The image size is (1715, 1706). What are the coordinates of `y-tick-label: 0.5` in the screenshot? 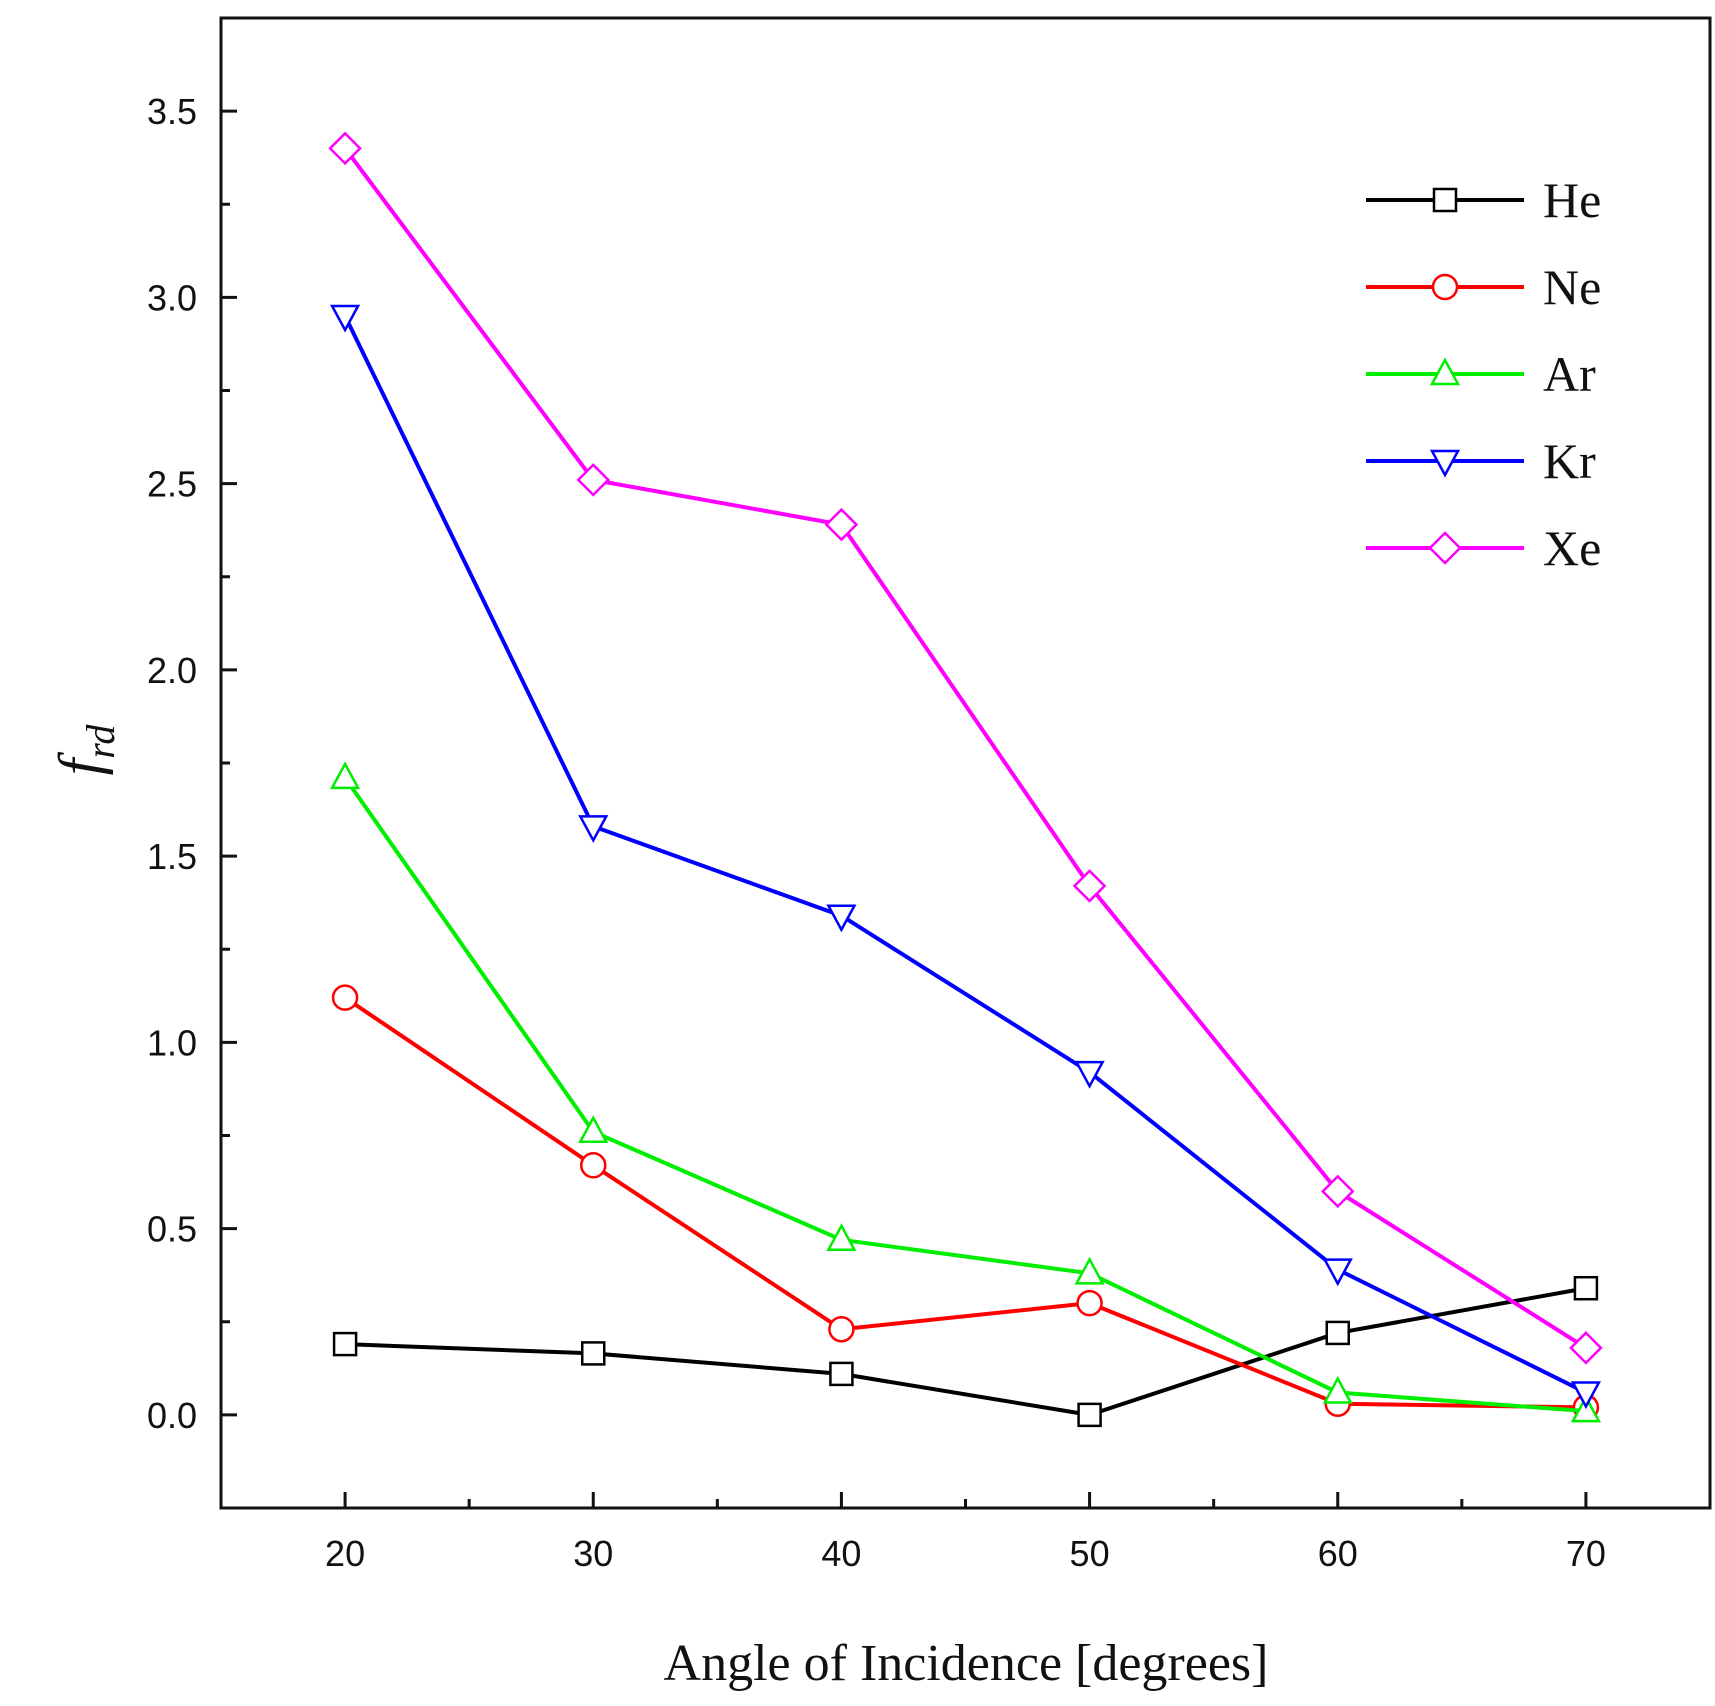 It's located at (172, 1229).